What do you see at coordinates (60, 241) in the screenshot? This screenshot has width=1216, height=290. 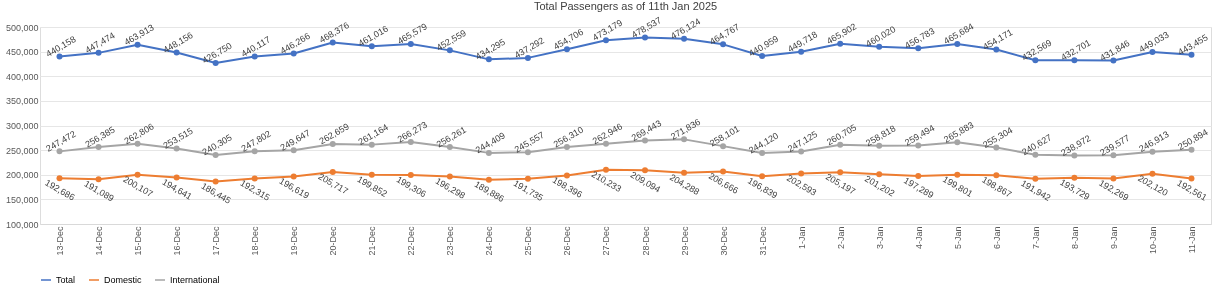 I see `x-tick-label: 13-Dec` at bounding box center [60, 241].